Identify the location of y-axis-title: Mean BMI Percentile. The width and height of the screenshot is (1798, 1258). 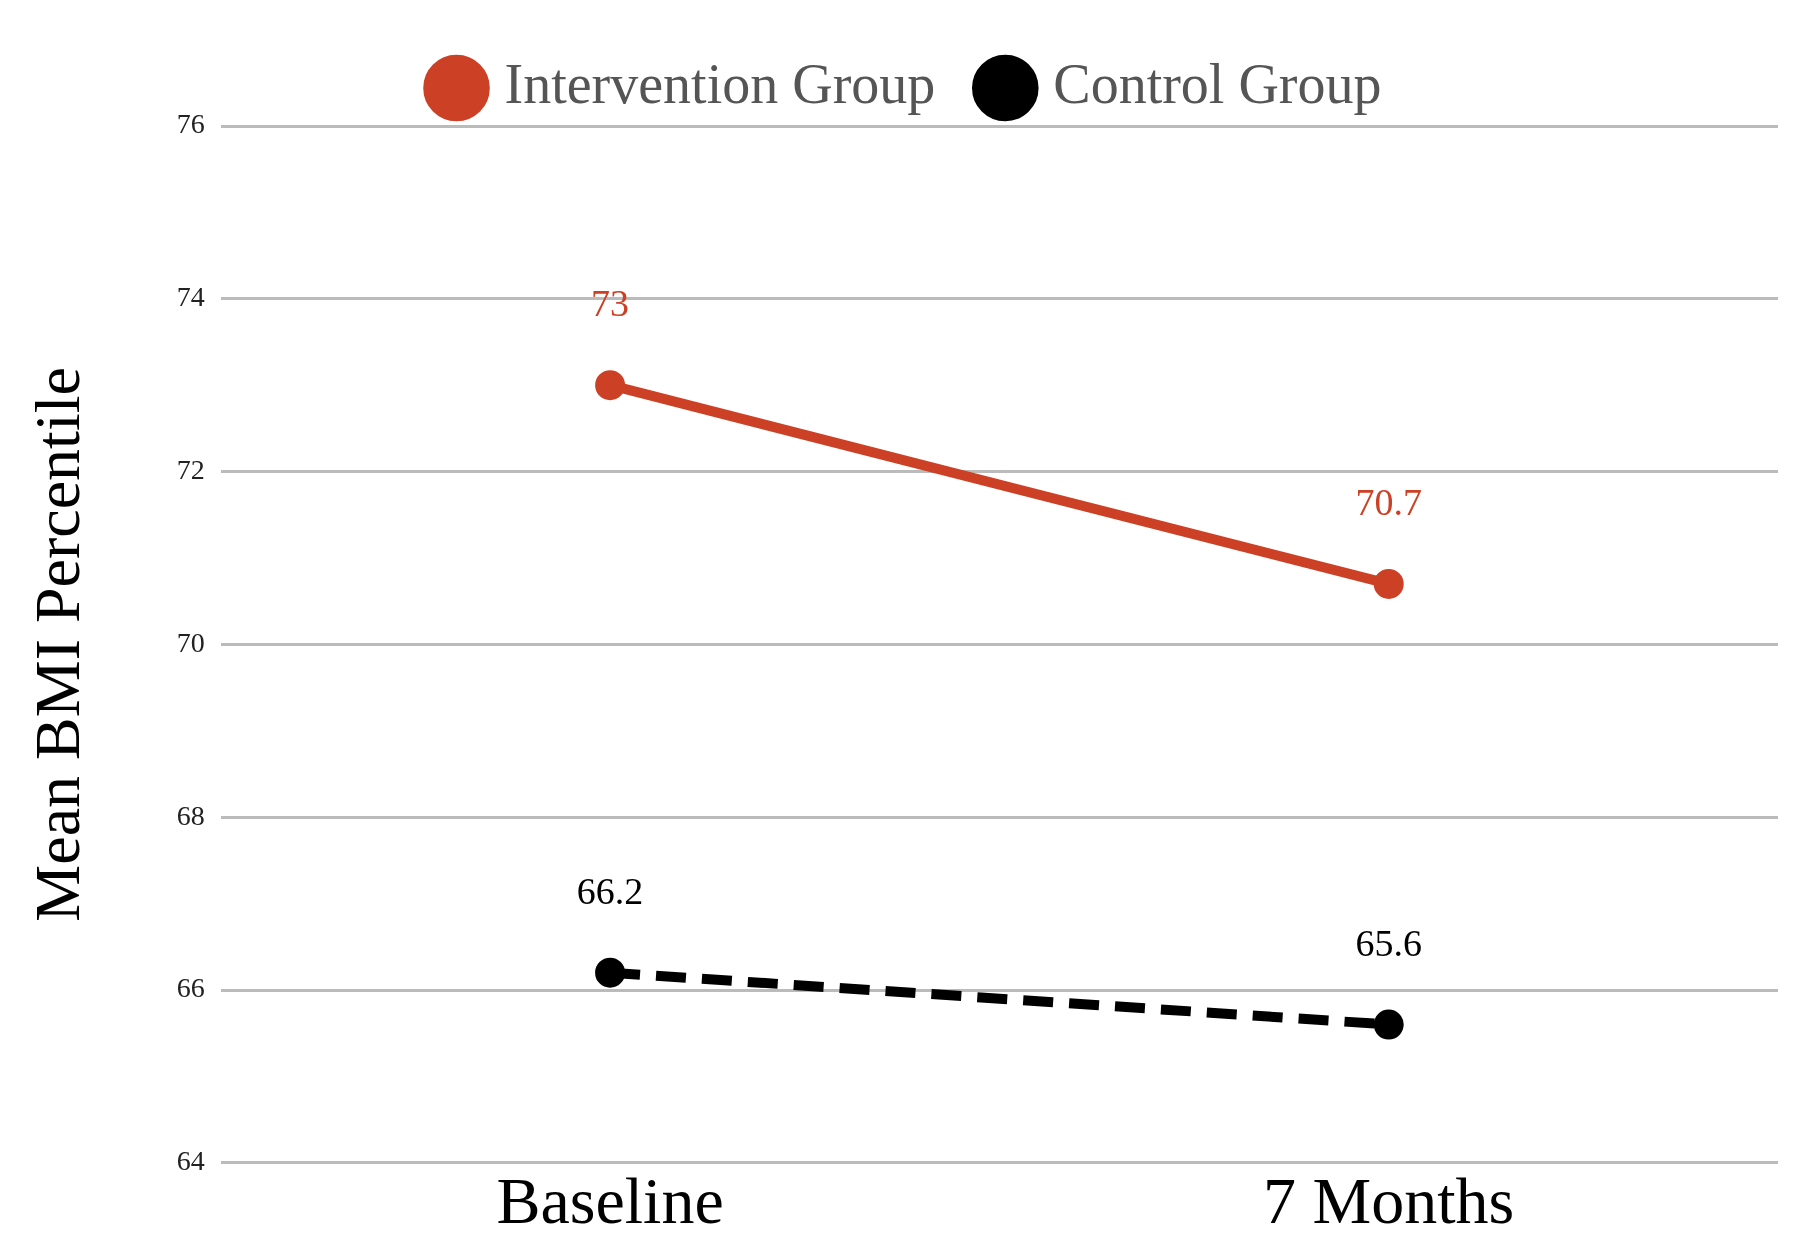
(58, 644).